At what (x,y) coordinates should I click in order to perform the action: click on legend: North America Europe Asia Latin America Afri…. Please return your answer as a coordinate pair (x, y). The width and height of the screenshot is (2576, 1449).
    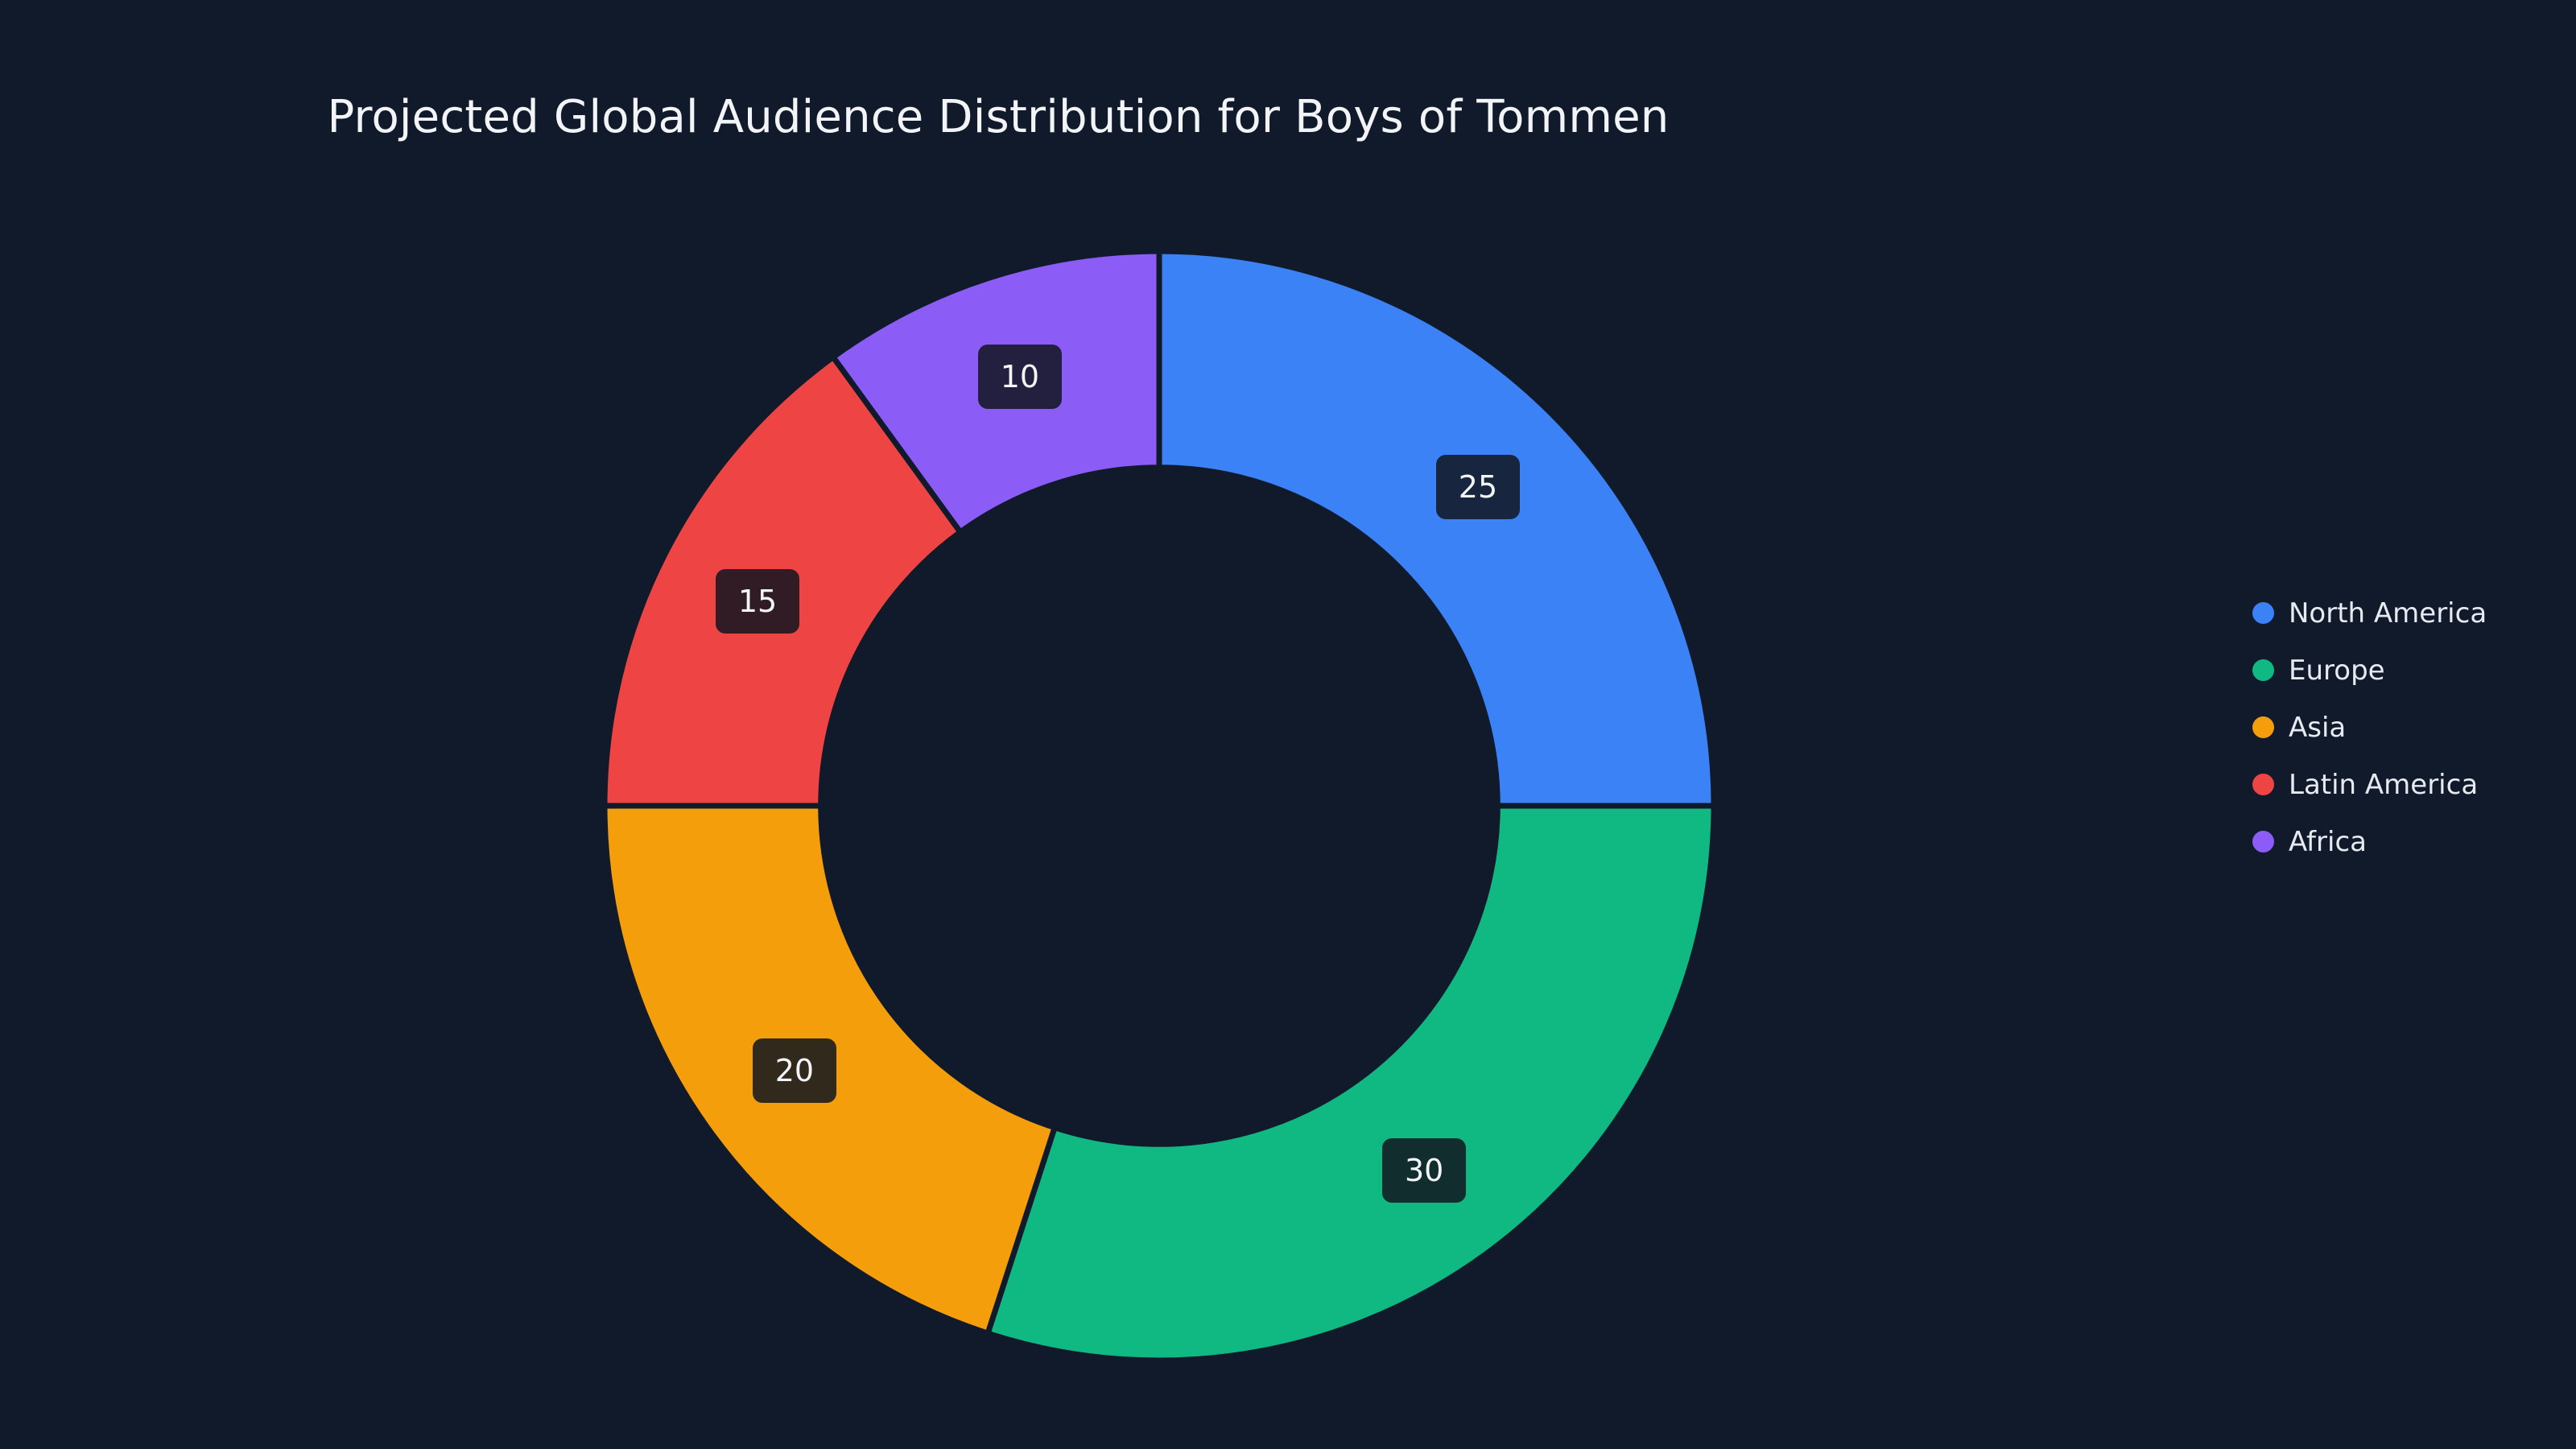
    Looking at the image, I should click on (2369, 727).